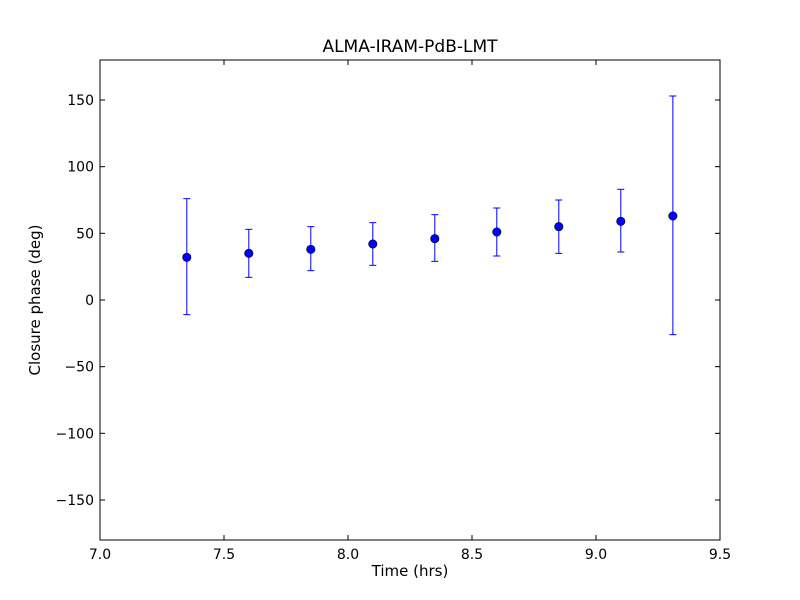 This screenshot has width=800, height=600. What do you see at coordinates (596, 555) in the screenshot?
I see `x-tick-label: 9.0` at bounding box center [596, 555].